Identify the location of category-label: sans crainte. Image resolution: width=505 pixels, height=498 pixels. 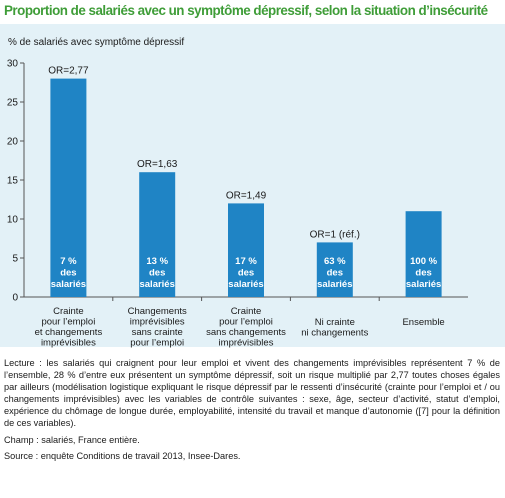
(157, 332).